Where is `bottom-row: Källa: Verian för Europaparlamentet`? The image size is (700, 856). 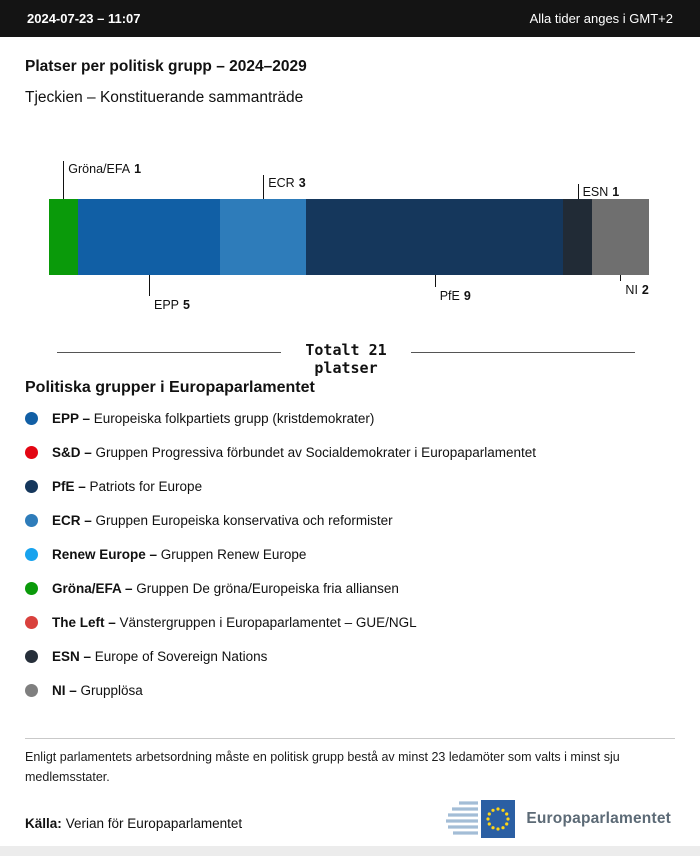
bottom-row: Källa: Verian för Europaparlamentet is located at coordinates (350, 819).